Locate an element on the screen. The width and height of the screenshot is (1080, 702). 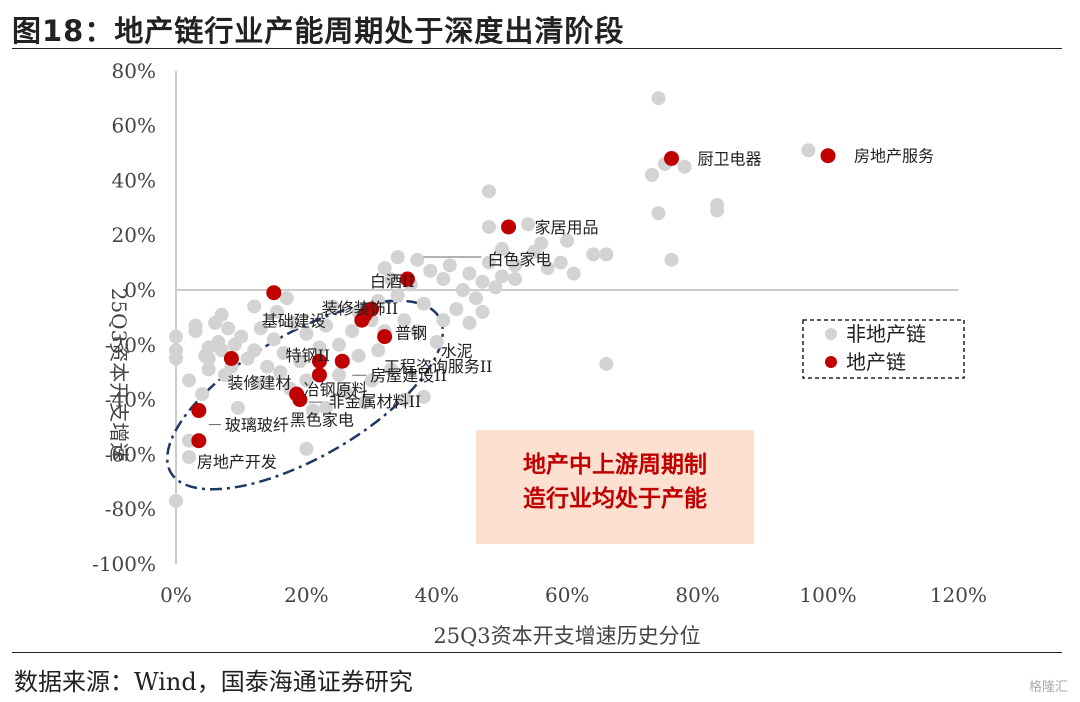
point-label: 装修建材 is located at coordinates (259, 383).